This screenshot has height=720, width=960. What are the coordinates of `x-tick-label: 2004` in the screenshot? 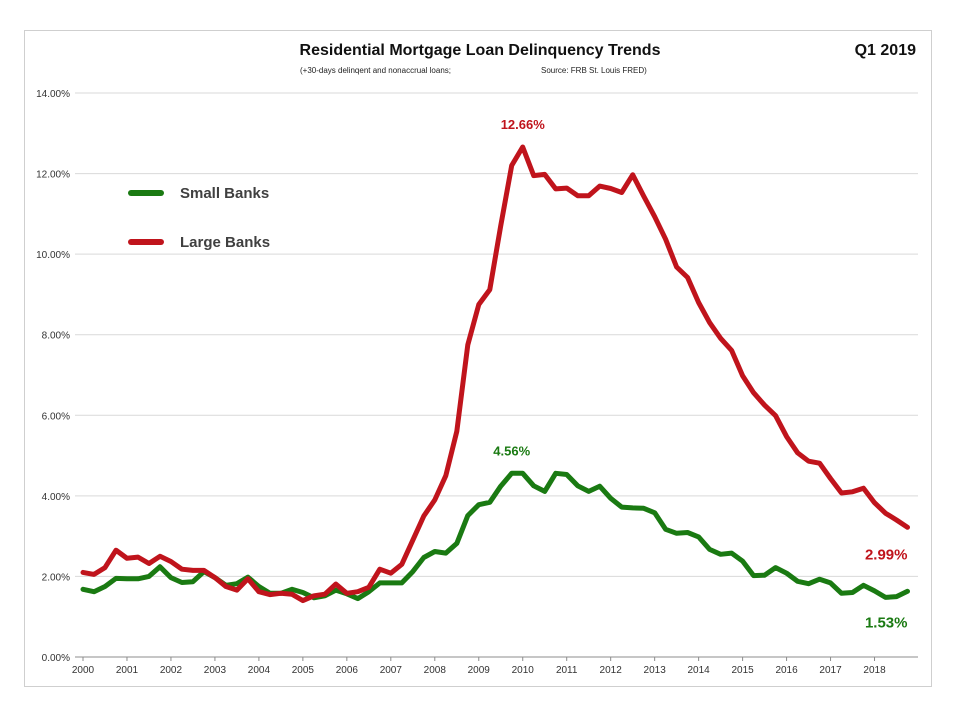 It's located at (259, 670).